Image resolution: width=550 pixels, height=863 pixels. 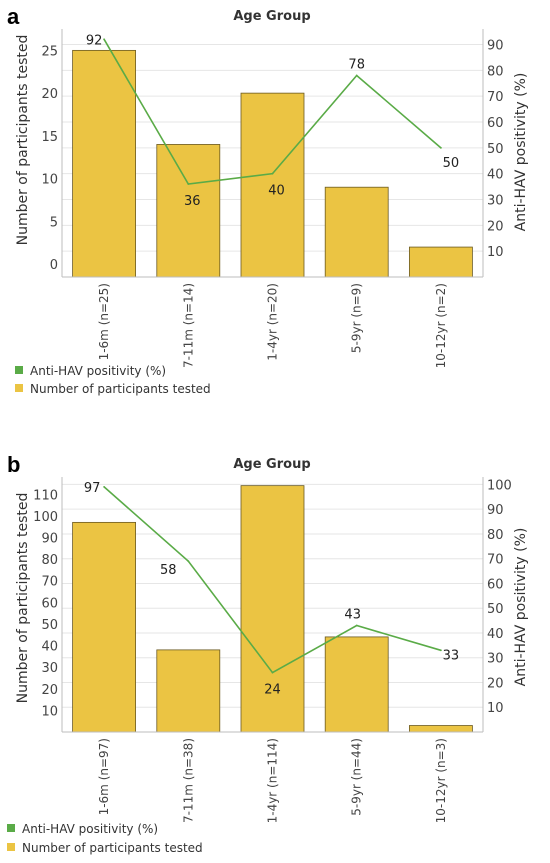 What do you see at coordinates (276, 191) in the screenshot?
I see `data-label: 40` at bounding box center [276, 191].